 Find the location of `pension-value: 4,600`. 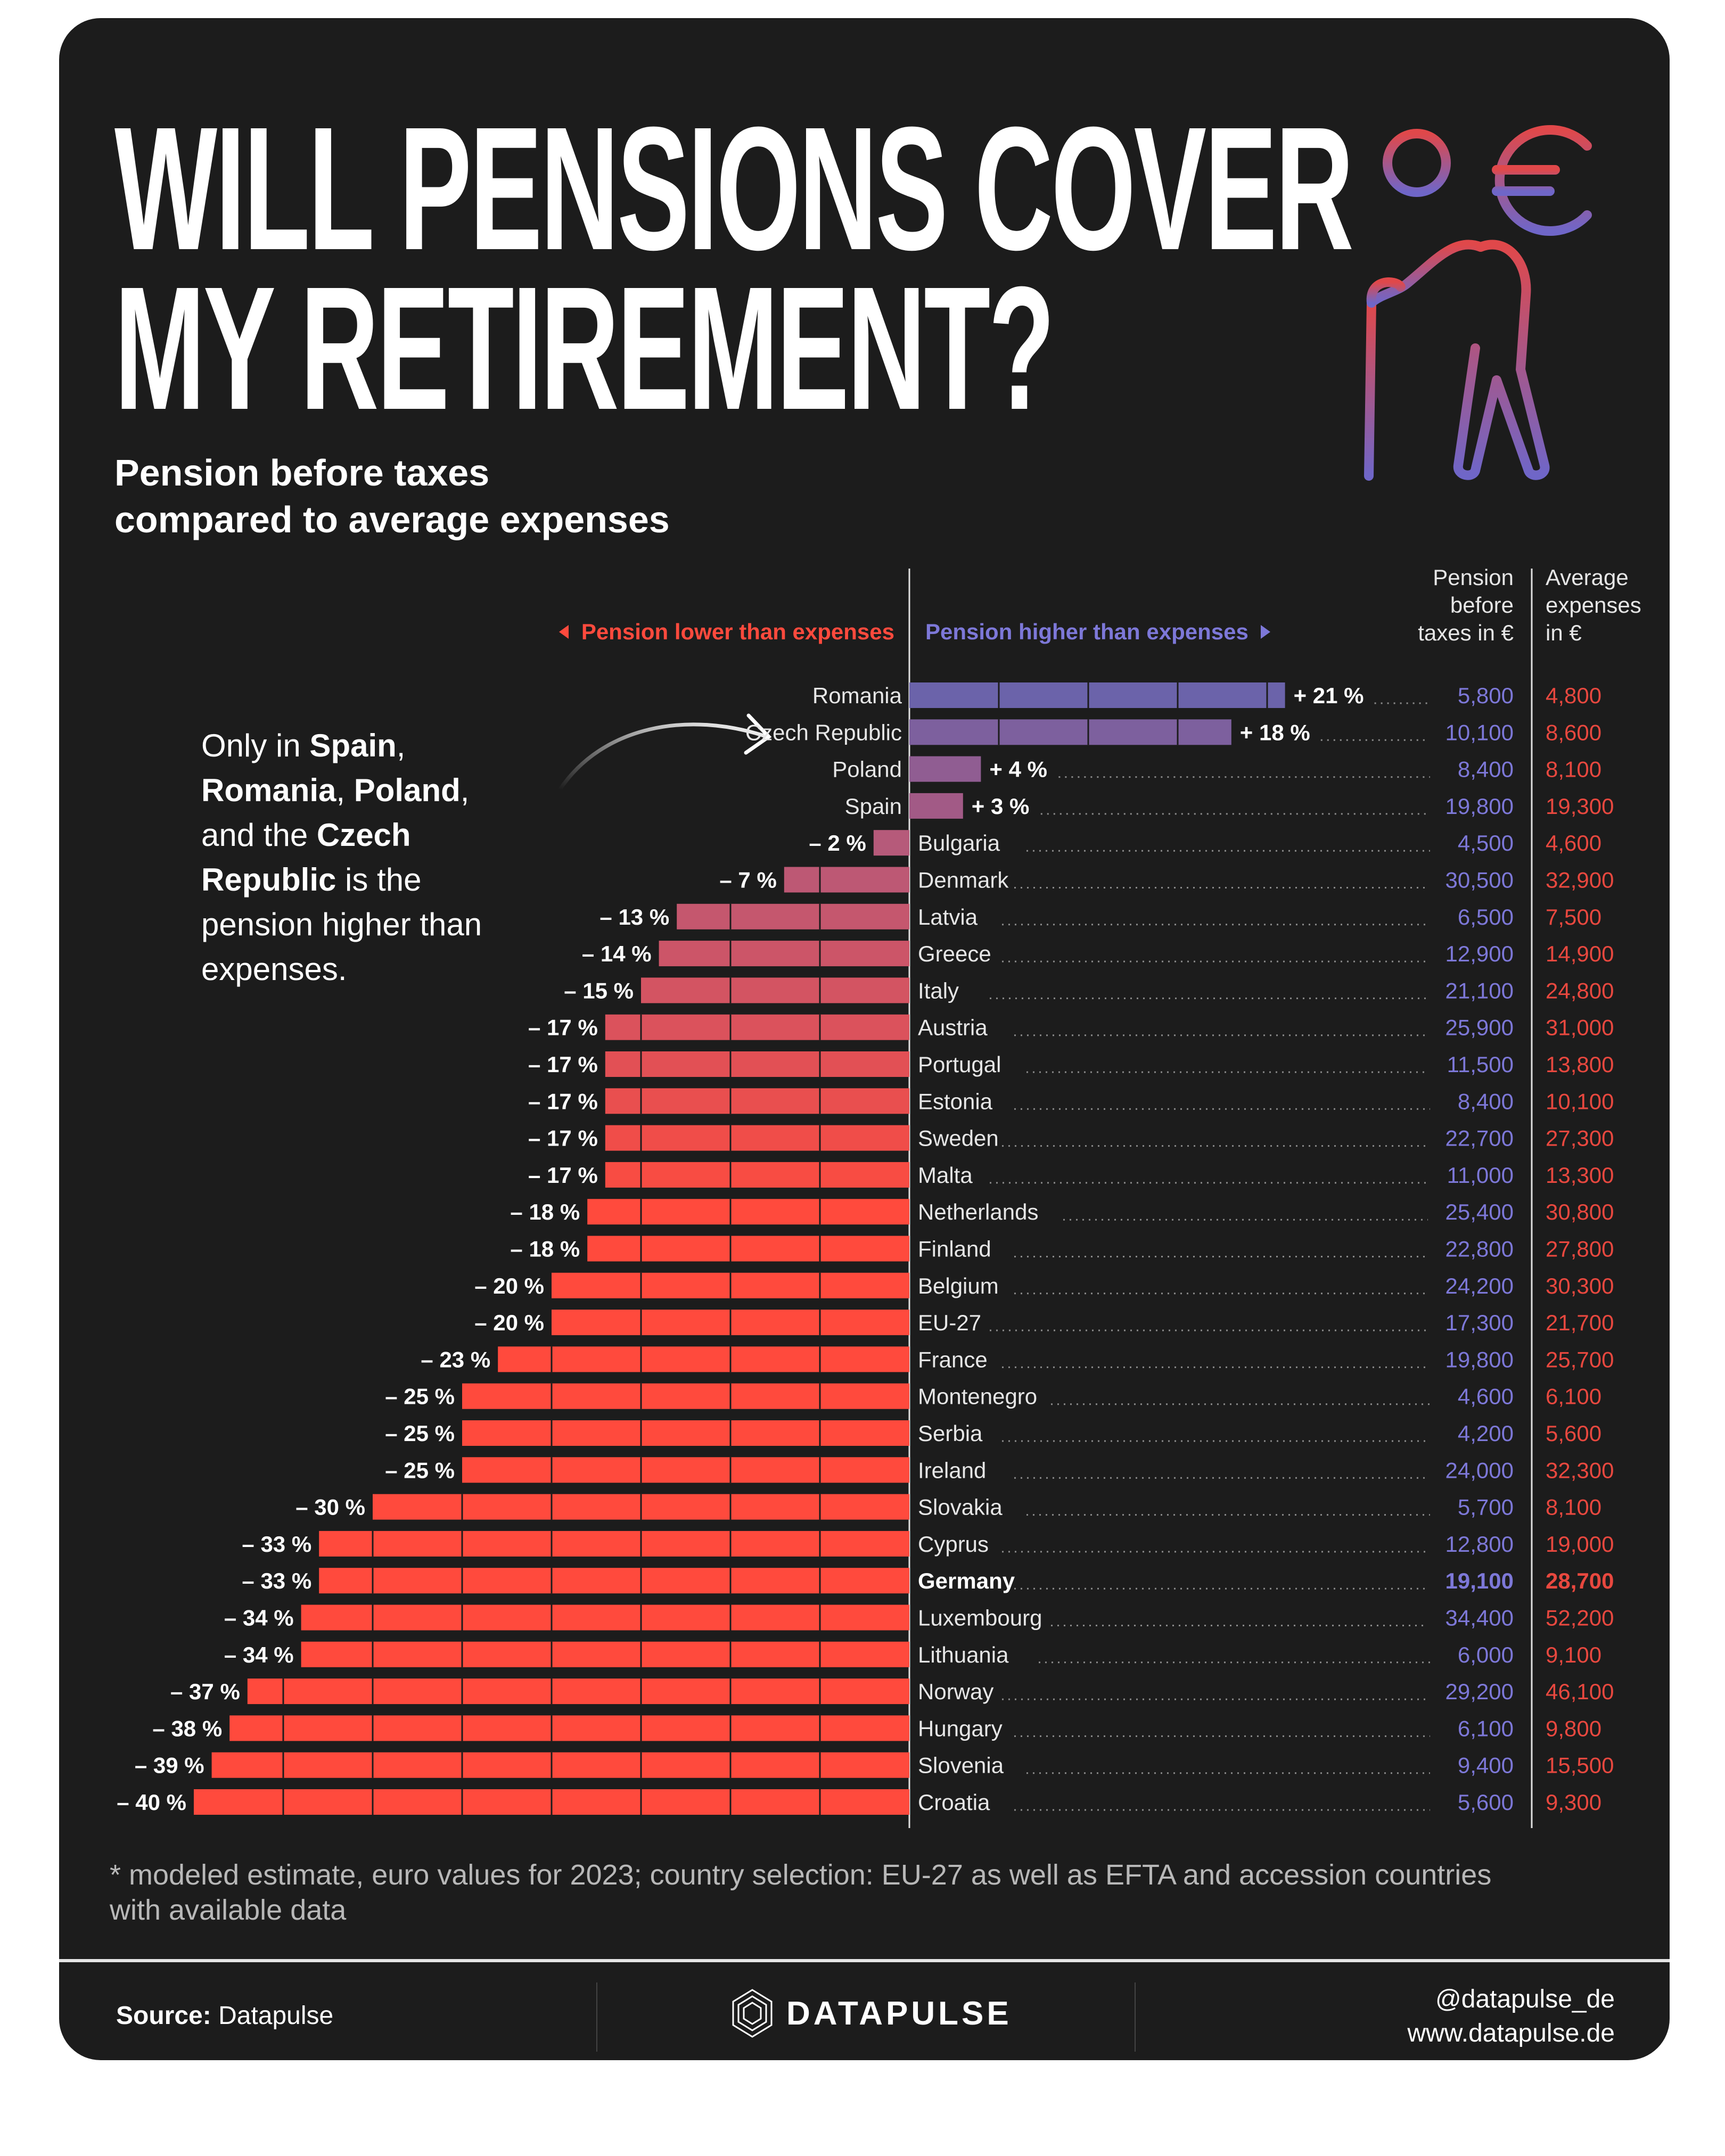

pension-value: 4,600 is located at coordinates (1486, 1396).